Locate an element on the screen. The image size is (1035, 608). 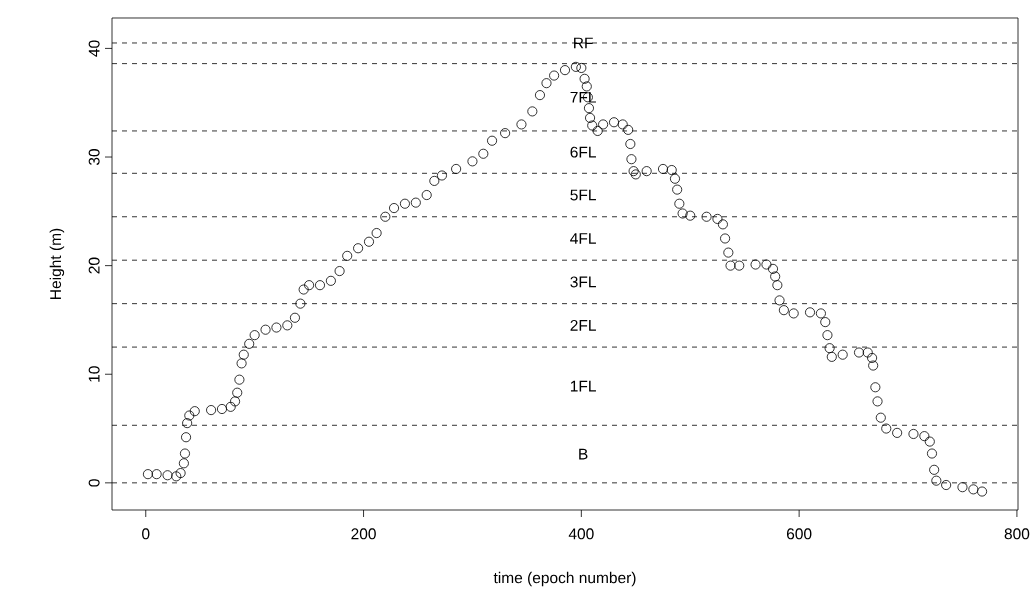
x-tick-label: 800 is located at coordinates (1017, 534).